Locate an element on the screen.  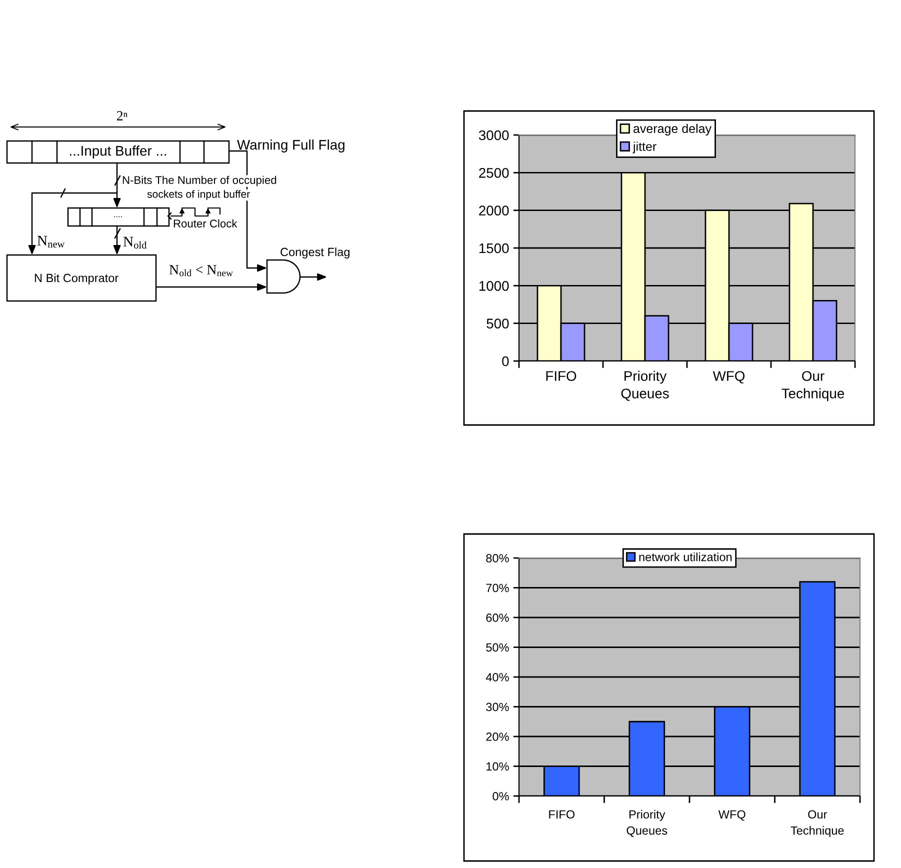
text: Warning Full Flag is located at coordinates (290, 146).